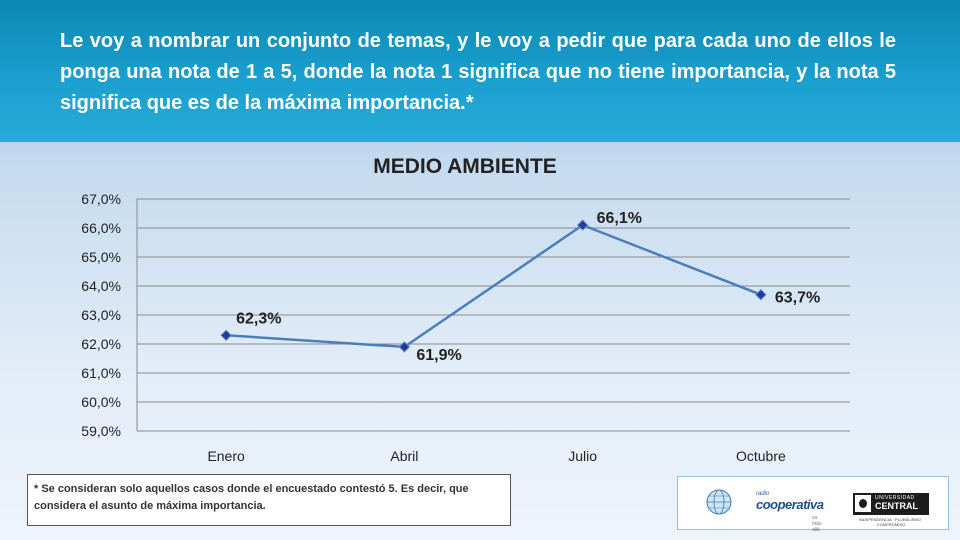 The width and height of the screenshot is (960, 540). I want to click on ucentral-mark-icon, so click(863, 503).